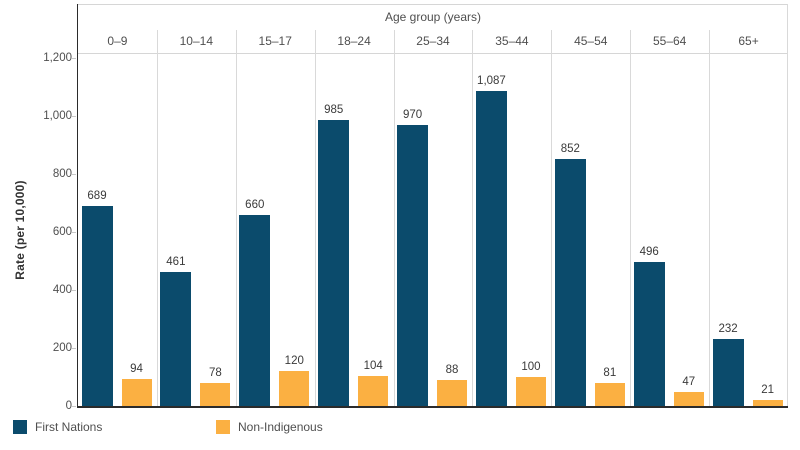 The width and height of the screenshot is (800, 450). I want to click on bar-value-label: 47, so click(689, 382).